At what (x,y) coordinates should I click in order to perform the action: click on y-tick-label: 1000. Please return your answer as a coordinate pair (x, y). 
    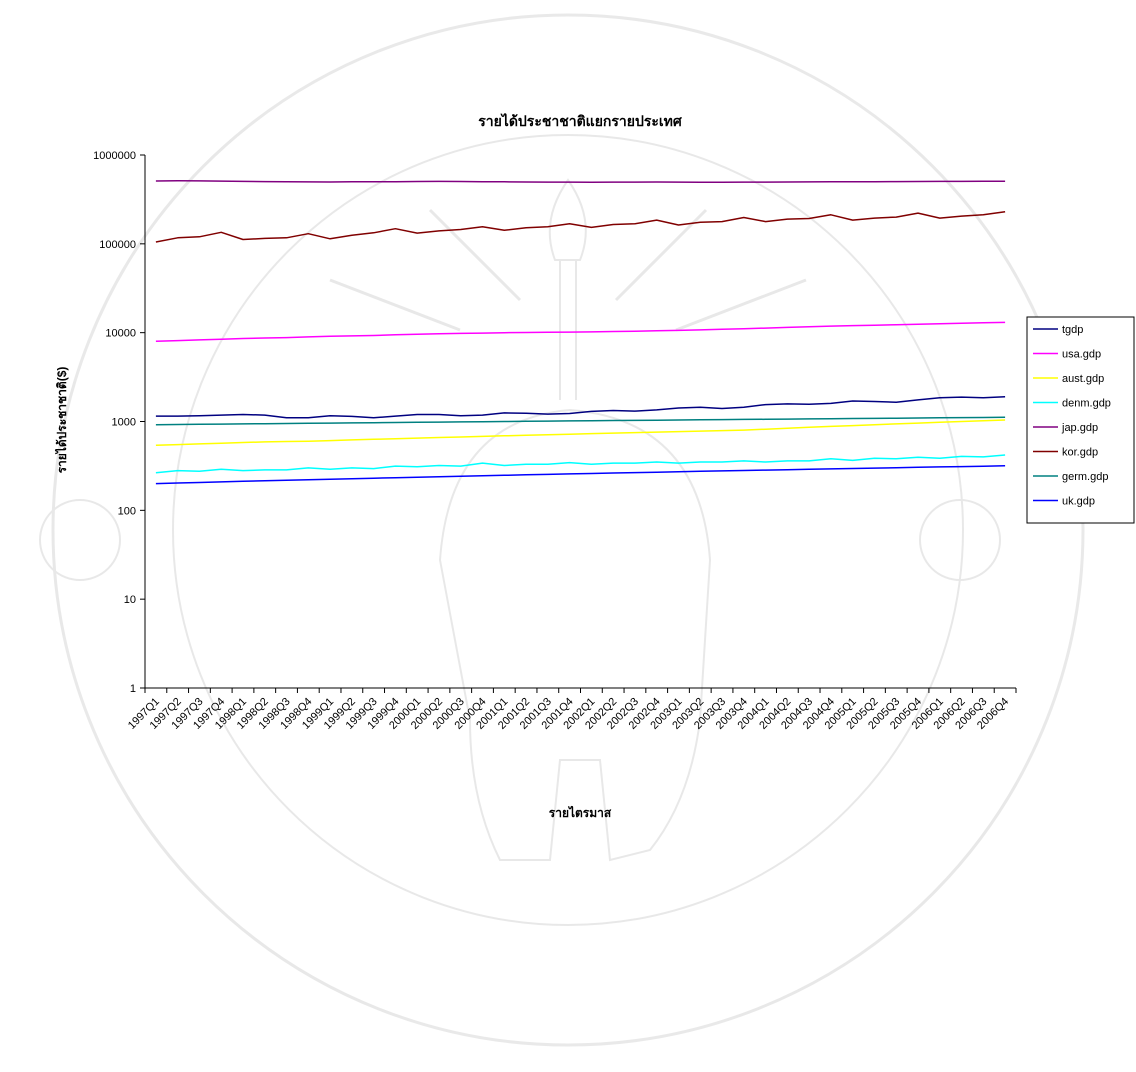
    Looking at the image, I should click on (124, 423).